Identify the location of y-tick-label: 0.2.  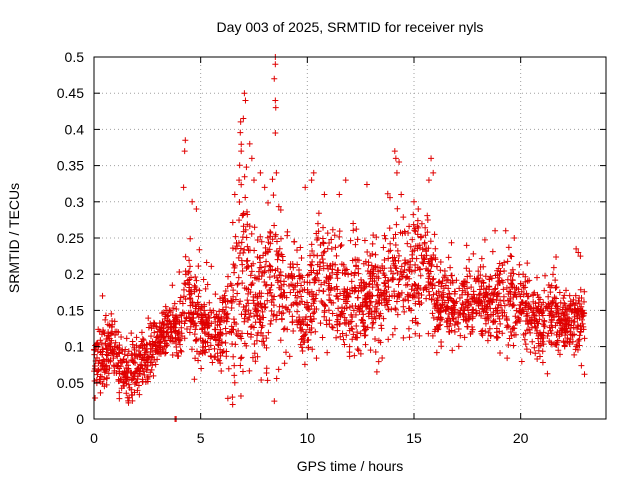
(75, 274).